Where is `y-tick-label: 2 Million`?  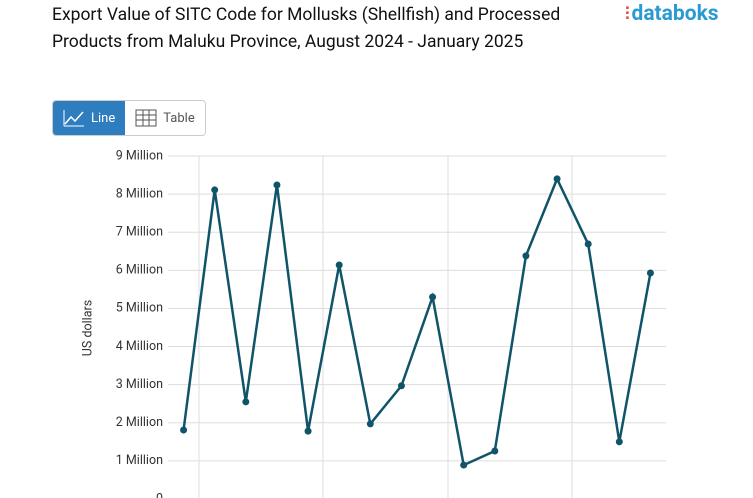
y-tick-label: 2 Million is located at coordinates (139, 422).